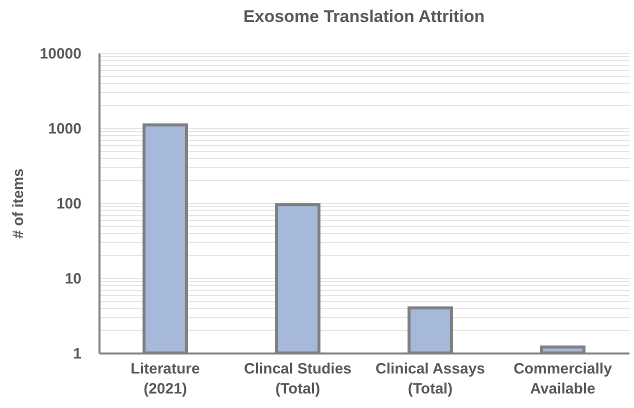  What do you see at coordinates (73, 279) in the screenshot?
I see `y-tick-label: 10` at bounding box center [73, 279].